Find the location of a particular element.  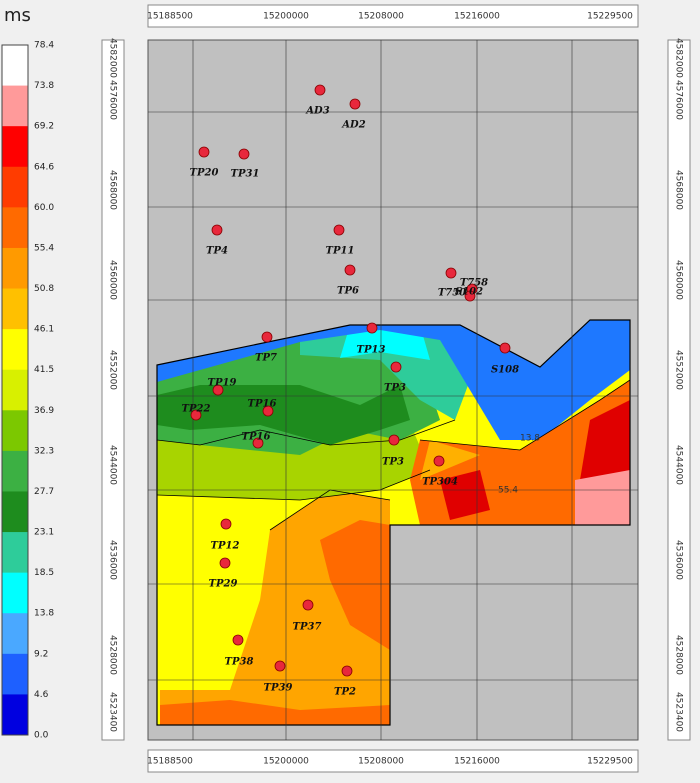

well-label: TP29 is located at coordinates (223, 584).